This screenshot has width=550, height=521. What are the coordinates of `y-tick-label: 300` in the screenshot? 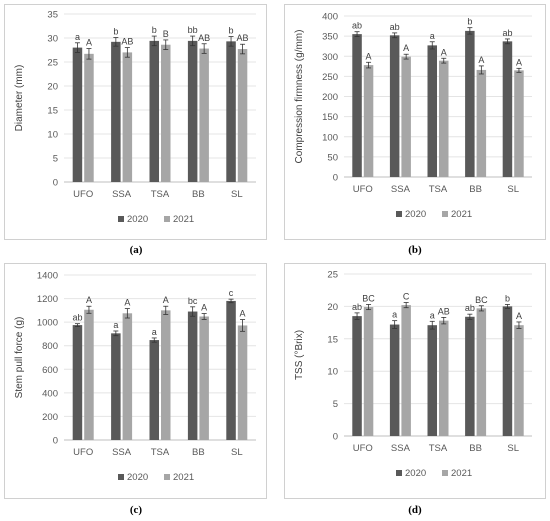 It's located at (330, 57).